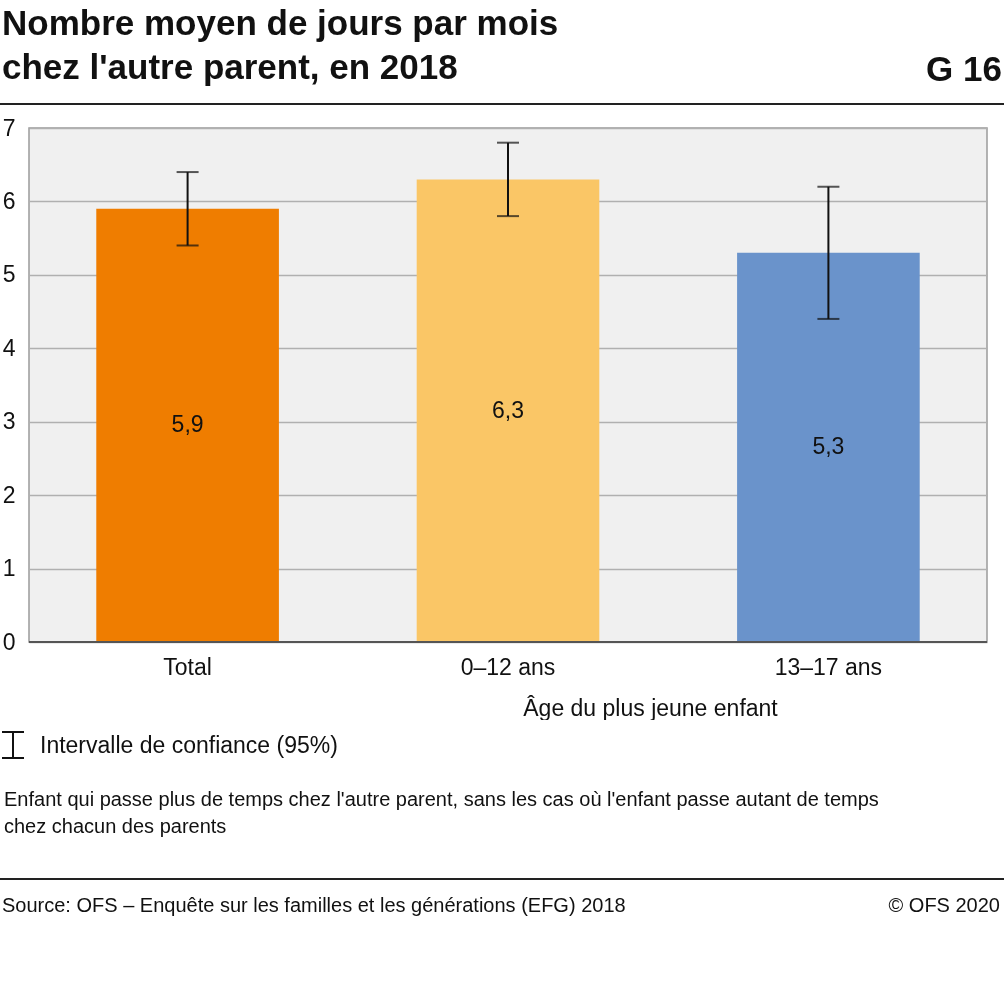 This screenshot has height=989, width=1004. Describe the element at coordinates (9, 200) in the screenshot. I see `y-tick-label: 6` at that location.